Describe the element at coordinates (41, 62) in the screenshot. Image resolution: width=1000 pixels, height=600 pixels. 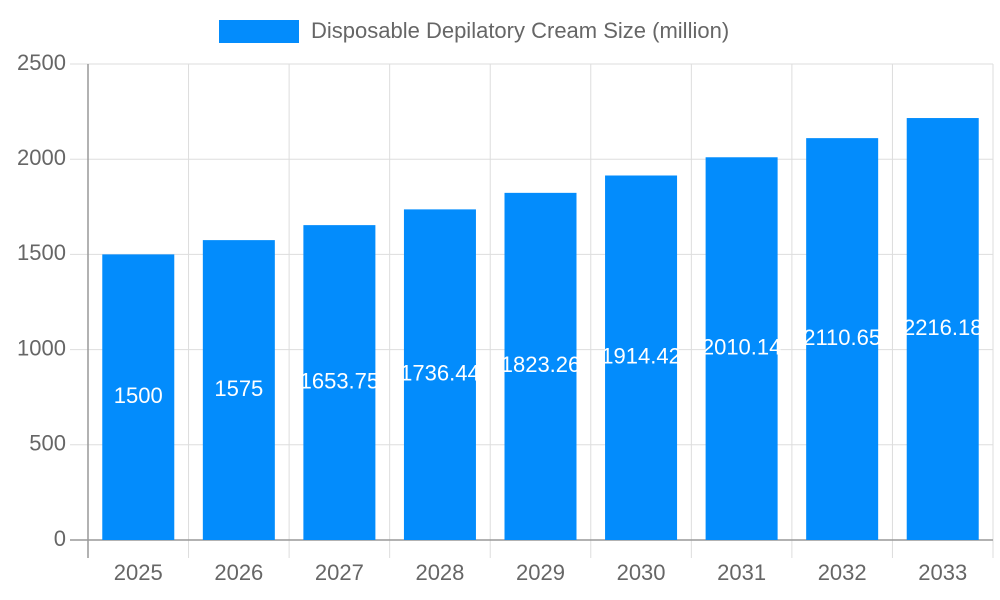
I see `y-tick-label: 2500` at that location.